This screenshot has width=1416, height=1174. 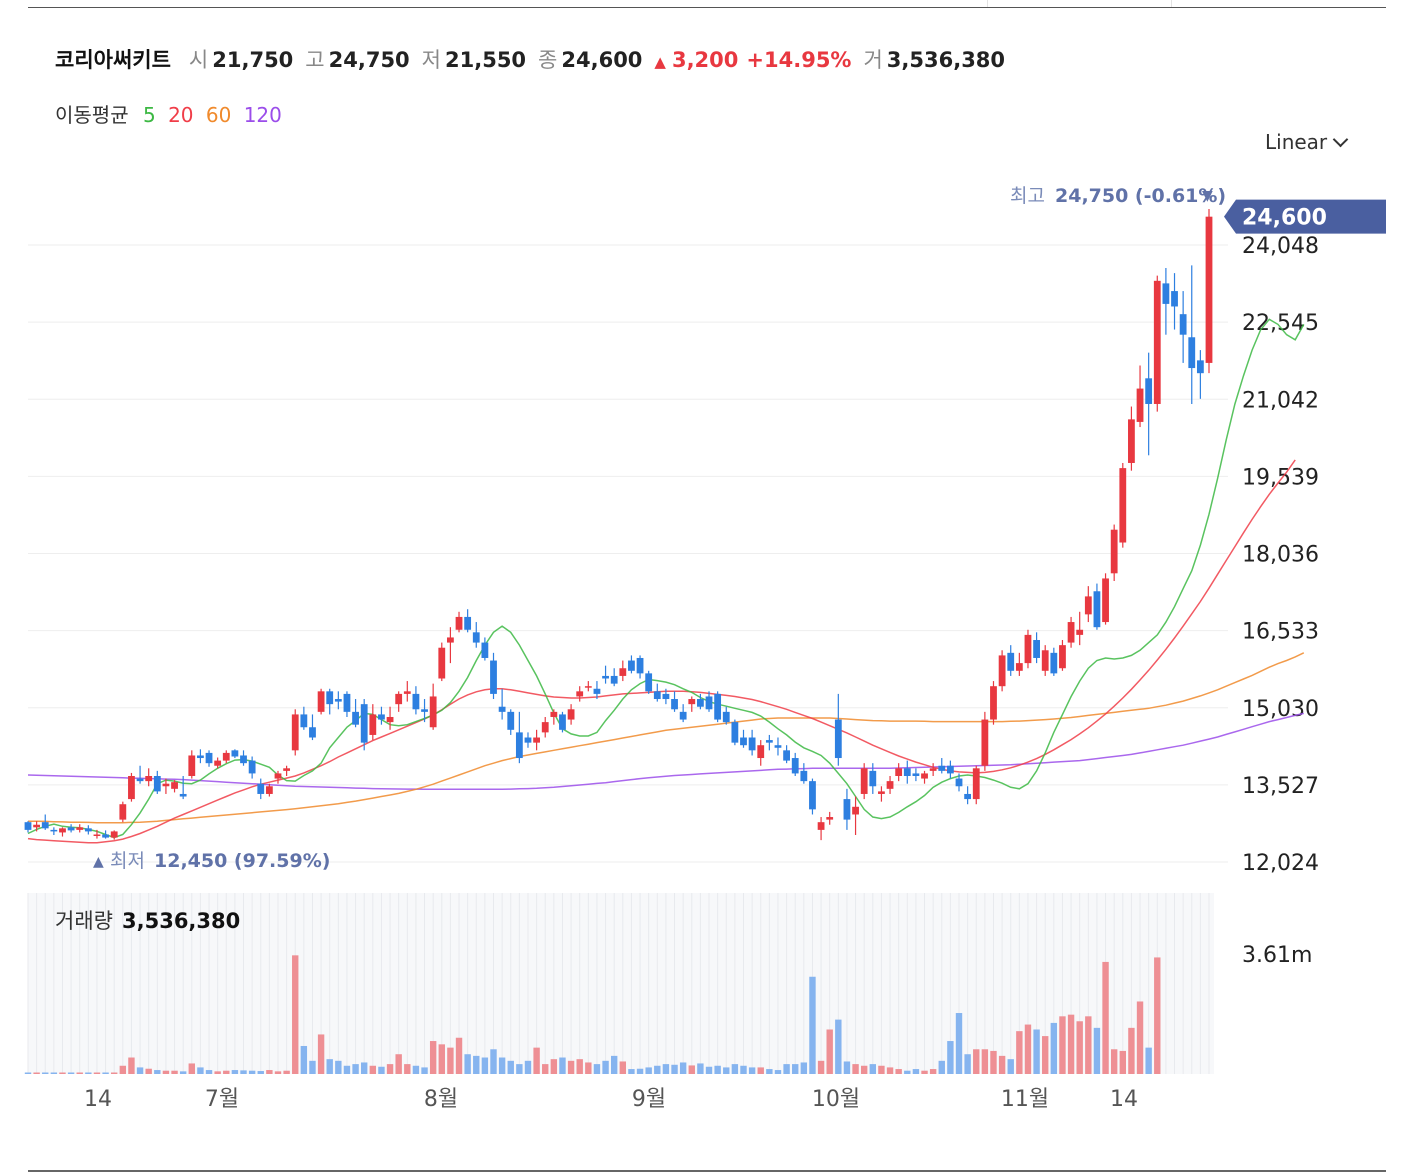 I want to click on low-annotation-label: 최저, so click(x=127, y=861).